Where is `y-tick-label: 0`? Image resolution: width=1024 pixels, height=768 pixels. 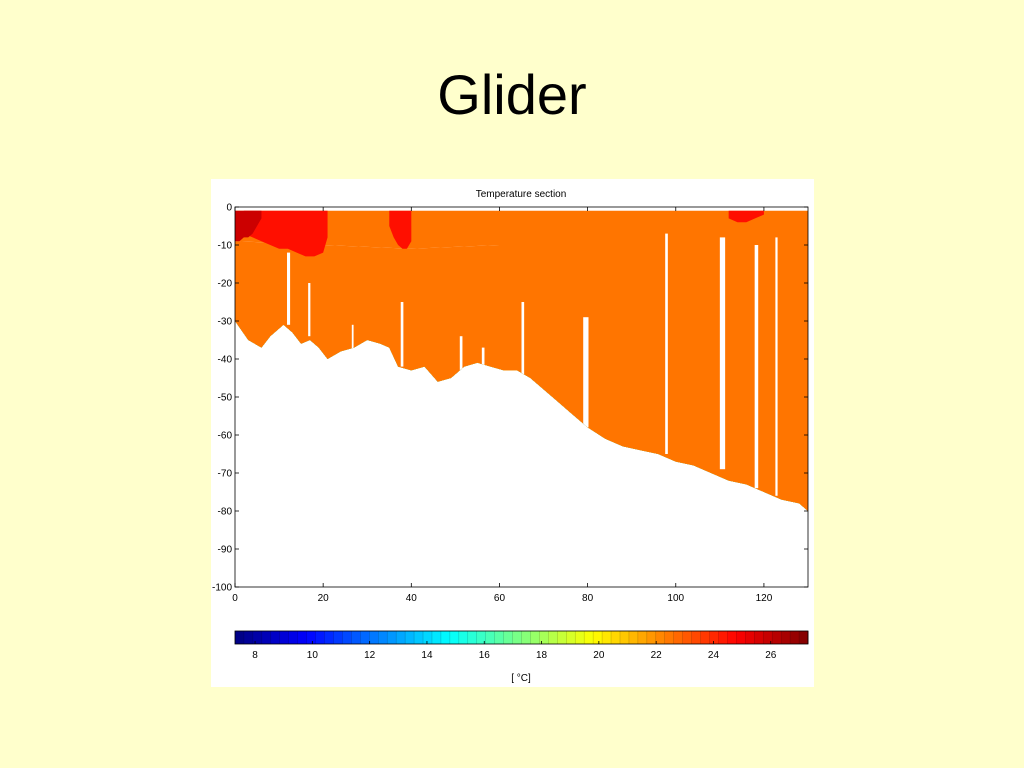
y-tick-label: 0 is located at coordinates (229, 208).